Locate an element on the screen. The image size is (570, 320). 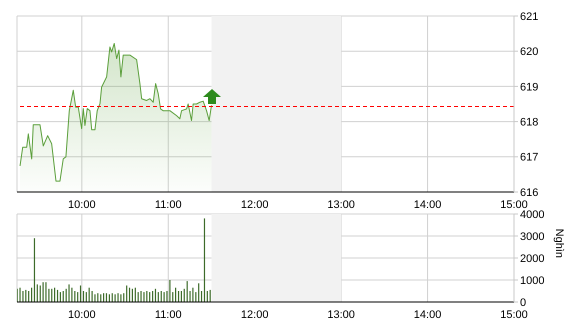
y-tick-label: 2000 is located at coordinates (532, 258).